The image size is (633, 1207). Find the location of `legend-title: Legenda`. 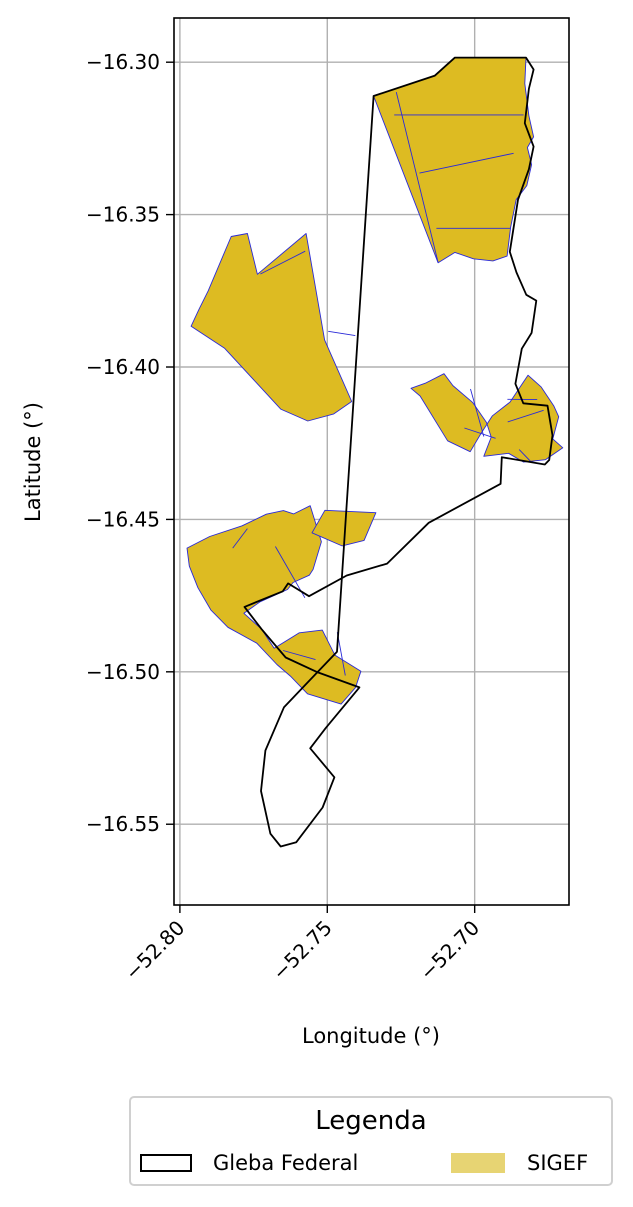

legend-title: Legenda is located at coordinates (371, 1121).